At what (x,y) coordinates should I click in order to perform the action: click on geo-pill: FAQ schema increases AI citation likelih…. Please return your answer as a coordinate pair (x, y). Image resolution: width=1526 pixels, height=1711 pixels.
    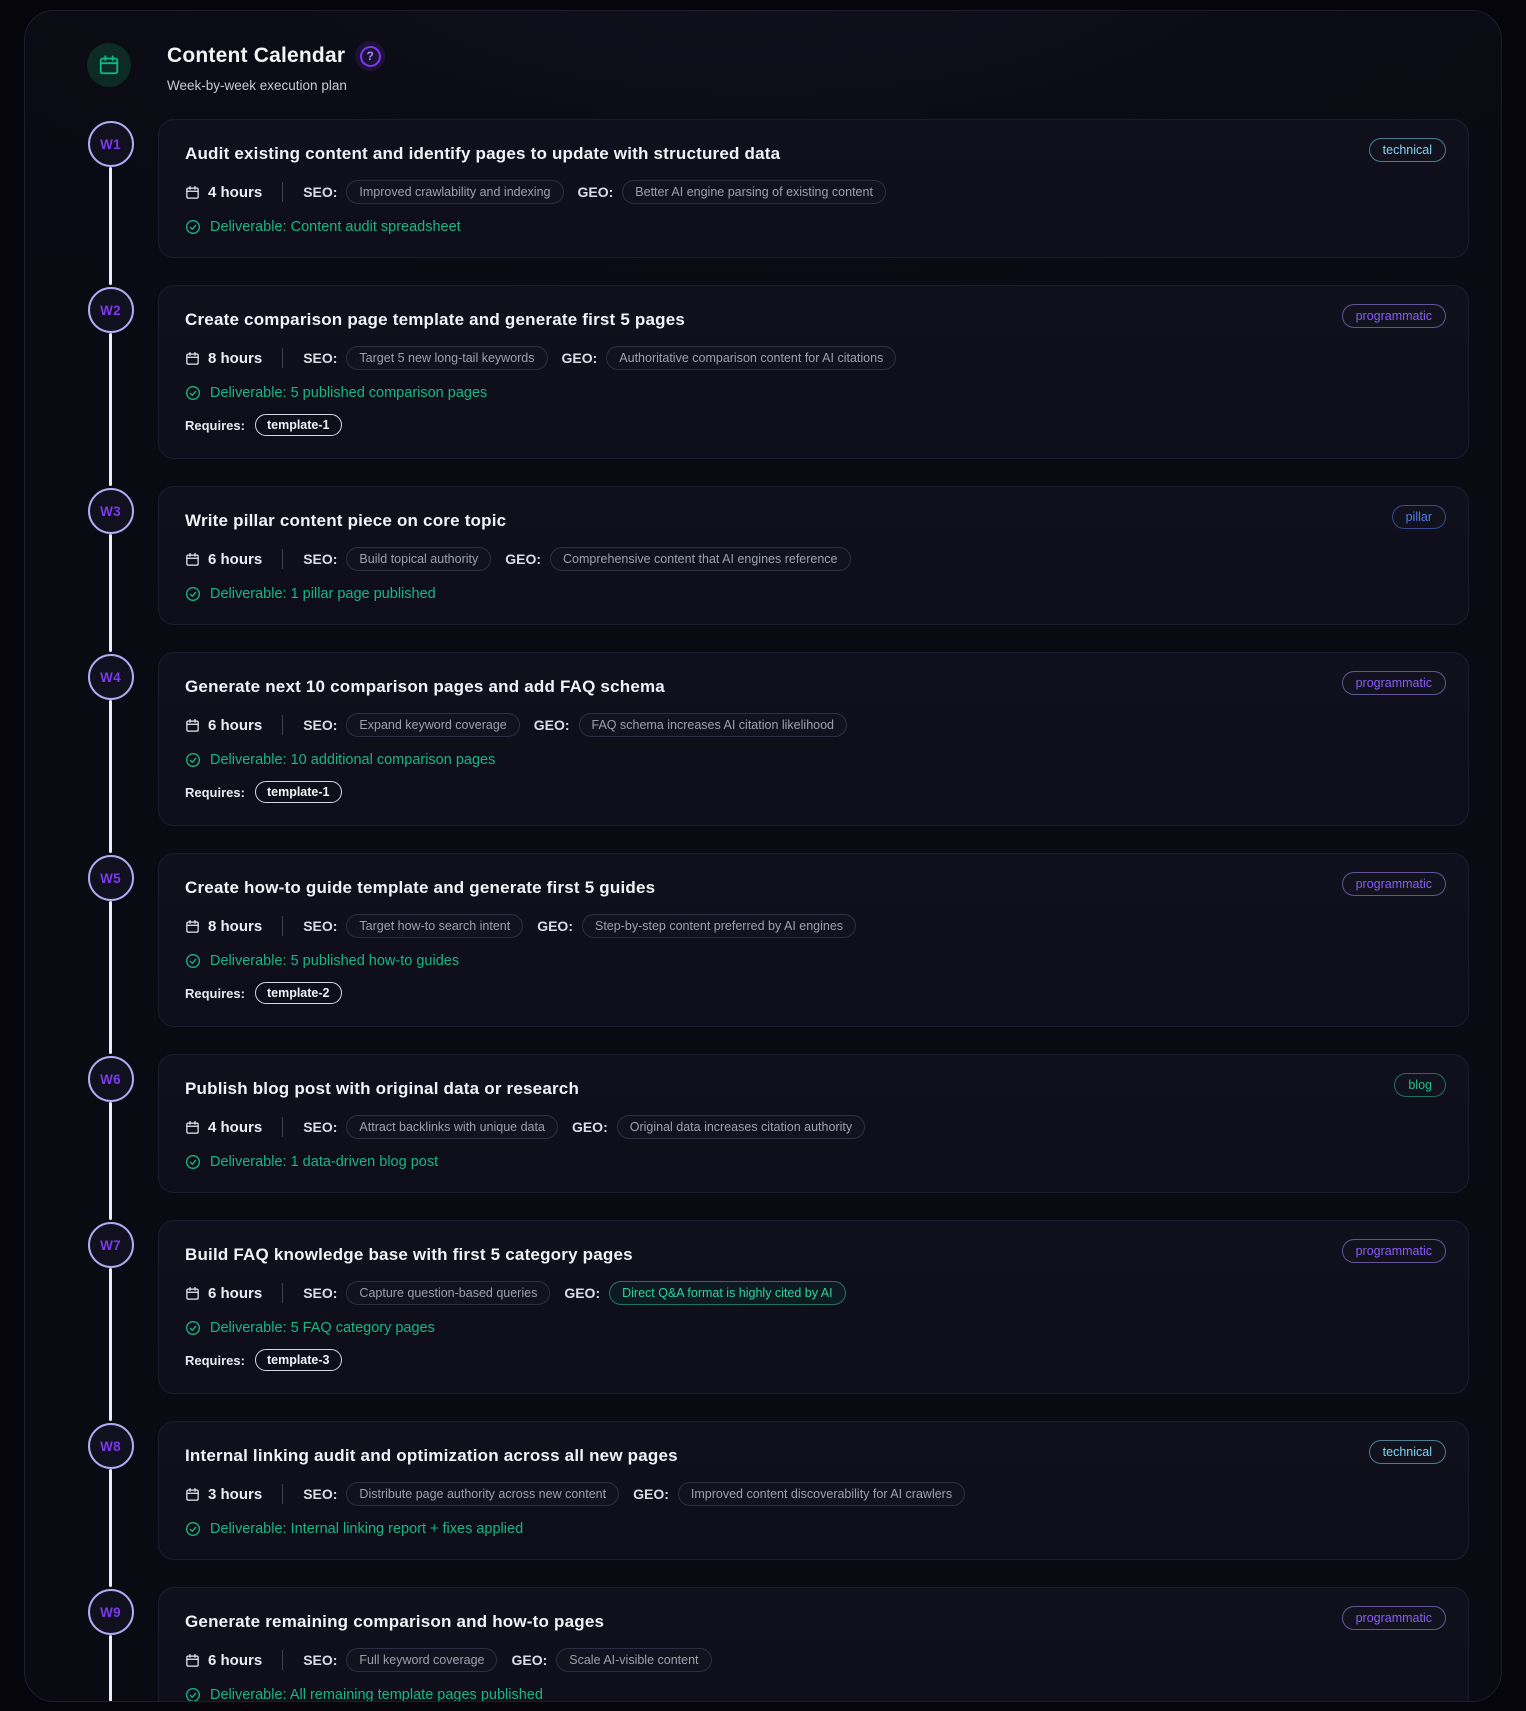
    Looking at the image, I should click on (712, 725).